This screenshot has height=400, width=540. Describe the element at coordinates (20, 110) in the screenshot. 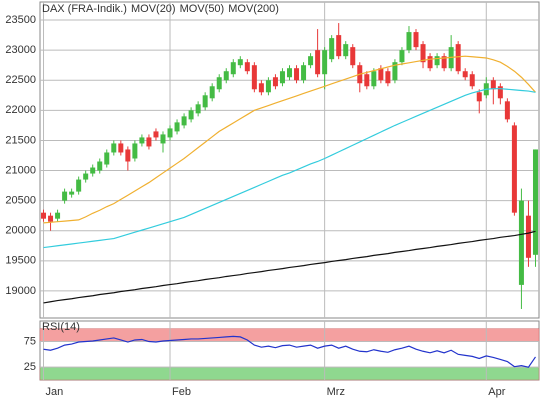

I see `y-tick-label: 22000` at that location.